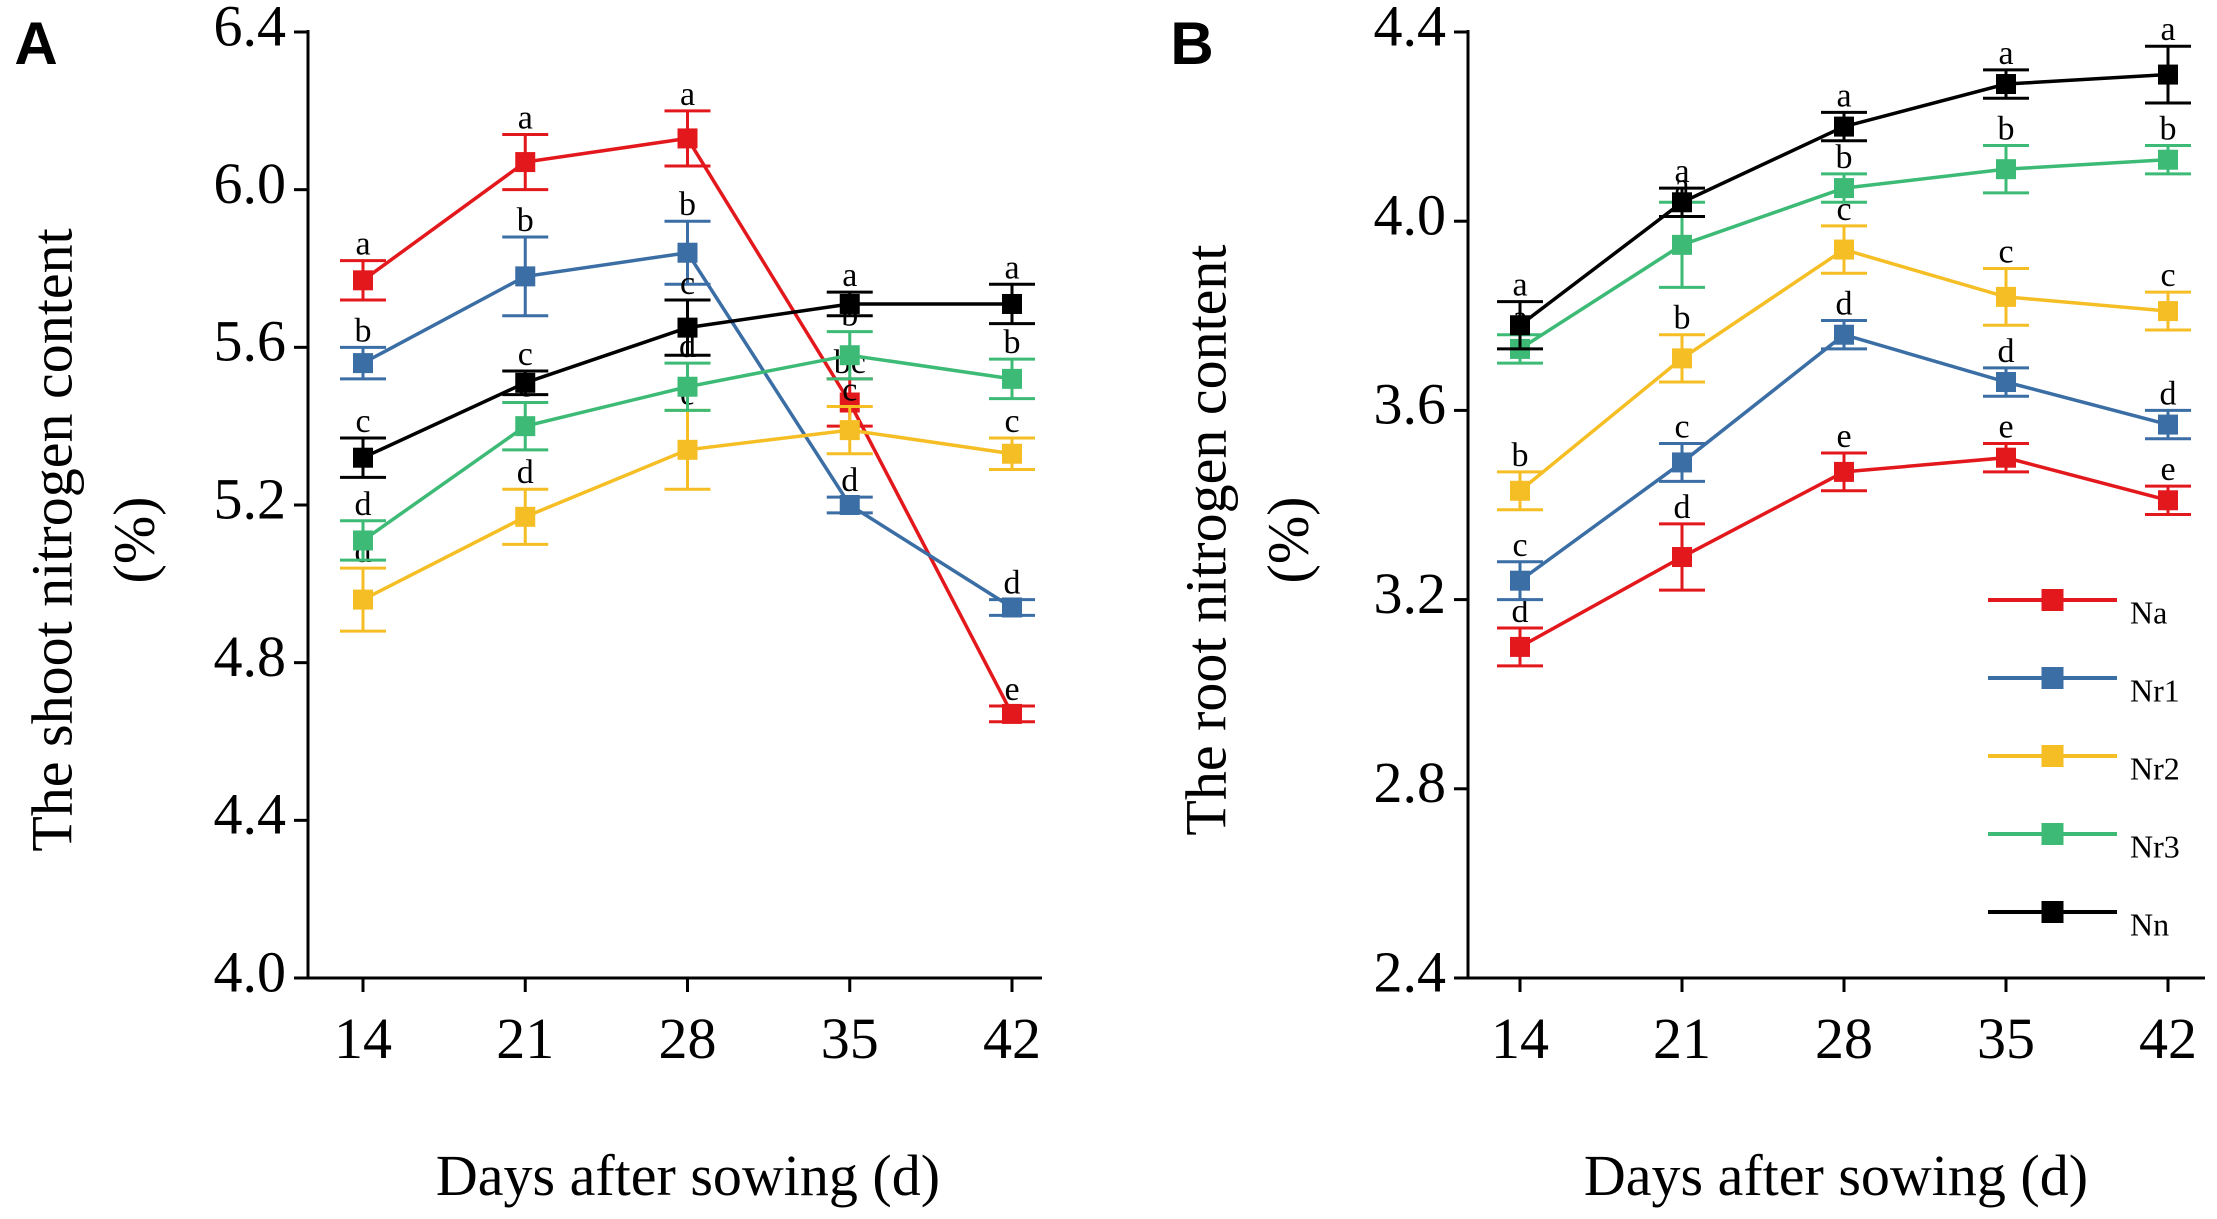  Describe the element at coordinates (2148, 612) in the screenshot. I see `legend-label: Na` at that location.